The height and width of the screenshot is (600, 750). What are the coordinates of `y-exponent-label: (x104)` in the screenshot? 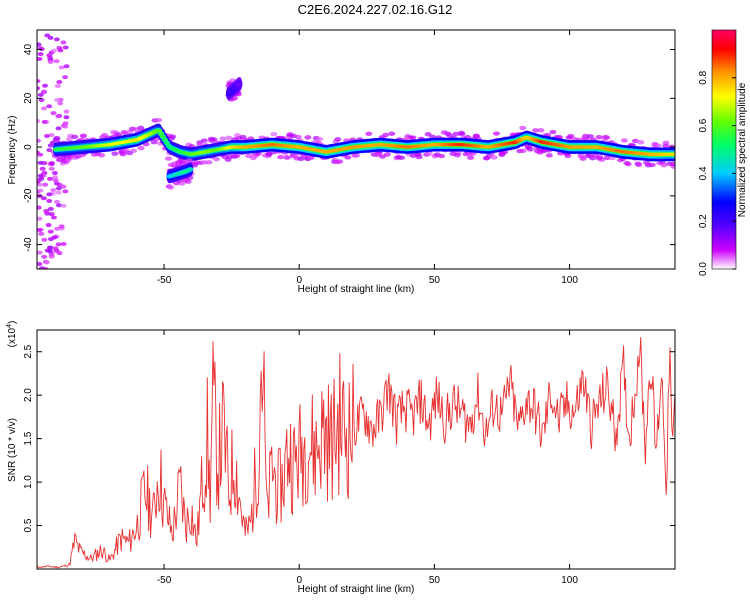 It's located at (12, 334).